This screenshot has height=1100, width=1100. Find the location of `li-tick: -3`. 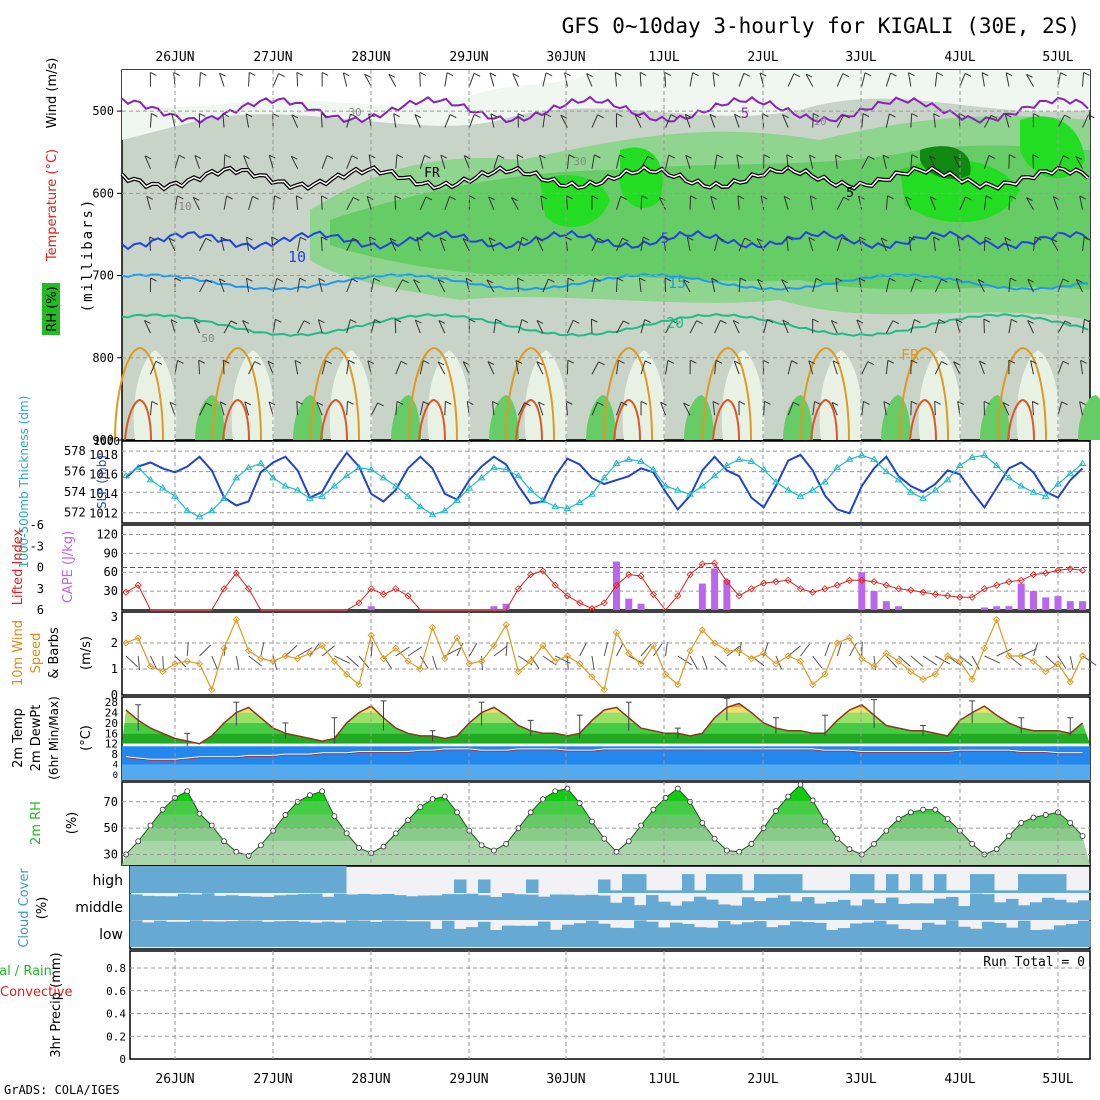

li-tick: -3 is located at coordinates (37, 546).